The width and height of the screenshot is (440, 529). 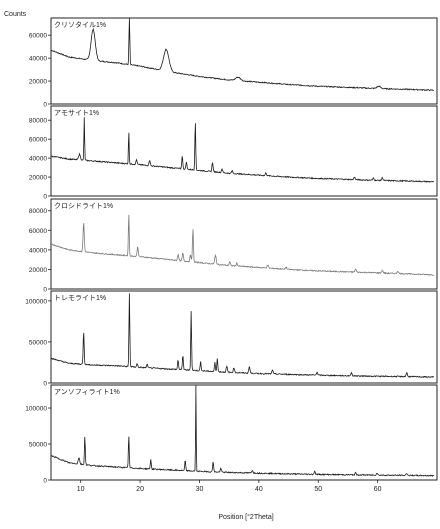 What do you see at coordinates (76, 113) in the screenshot?
I see `series-name: アモサイト1%` at bounding box center [76, 113].